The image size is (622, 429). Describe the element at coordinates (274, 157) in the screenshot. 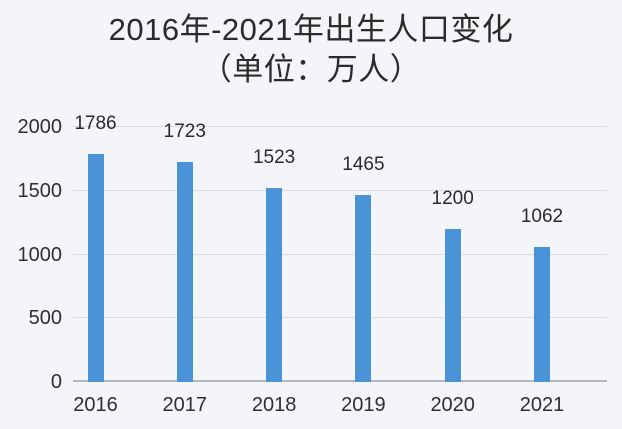

I see `bar-value-label: 1523` at that location.